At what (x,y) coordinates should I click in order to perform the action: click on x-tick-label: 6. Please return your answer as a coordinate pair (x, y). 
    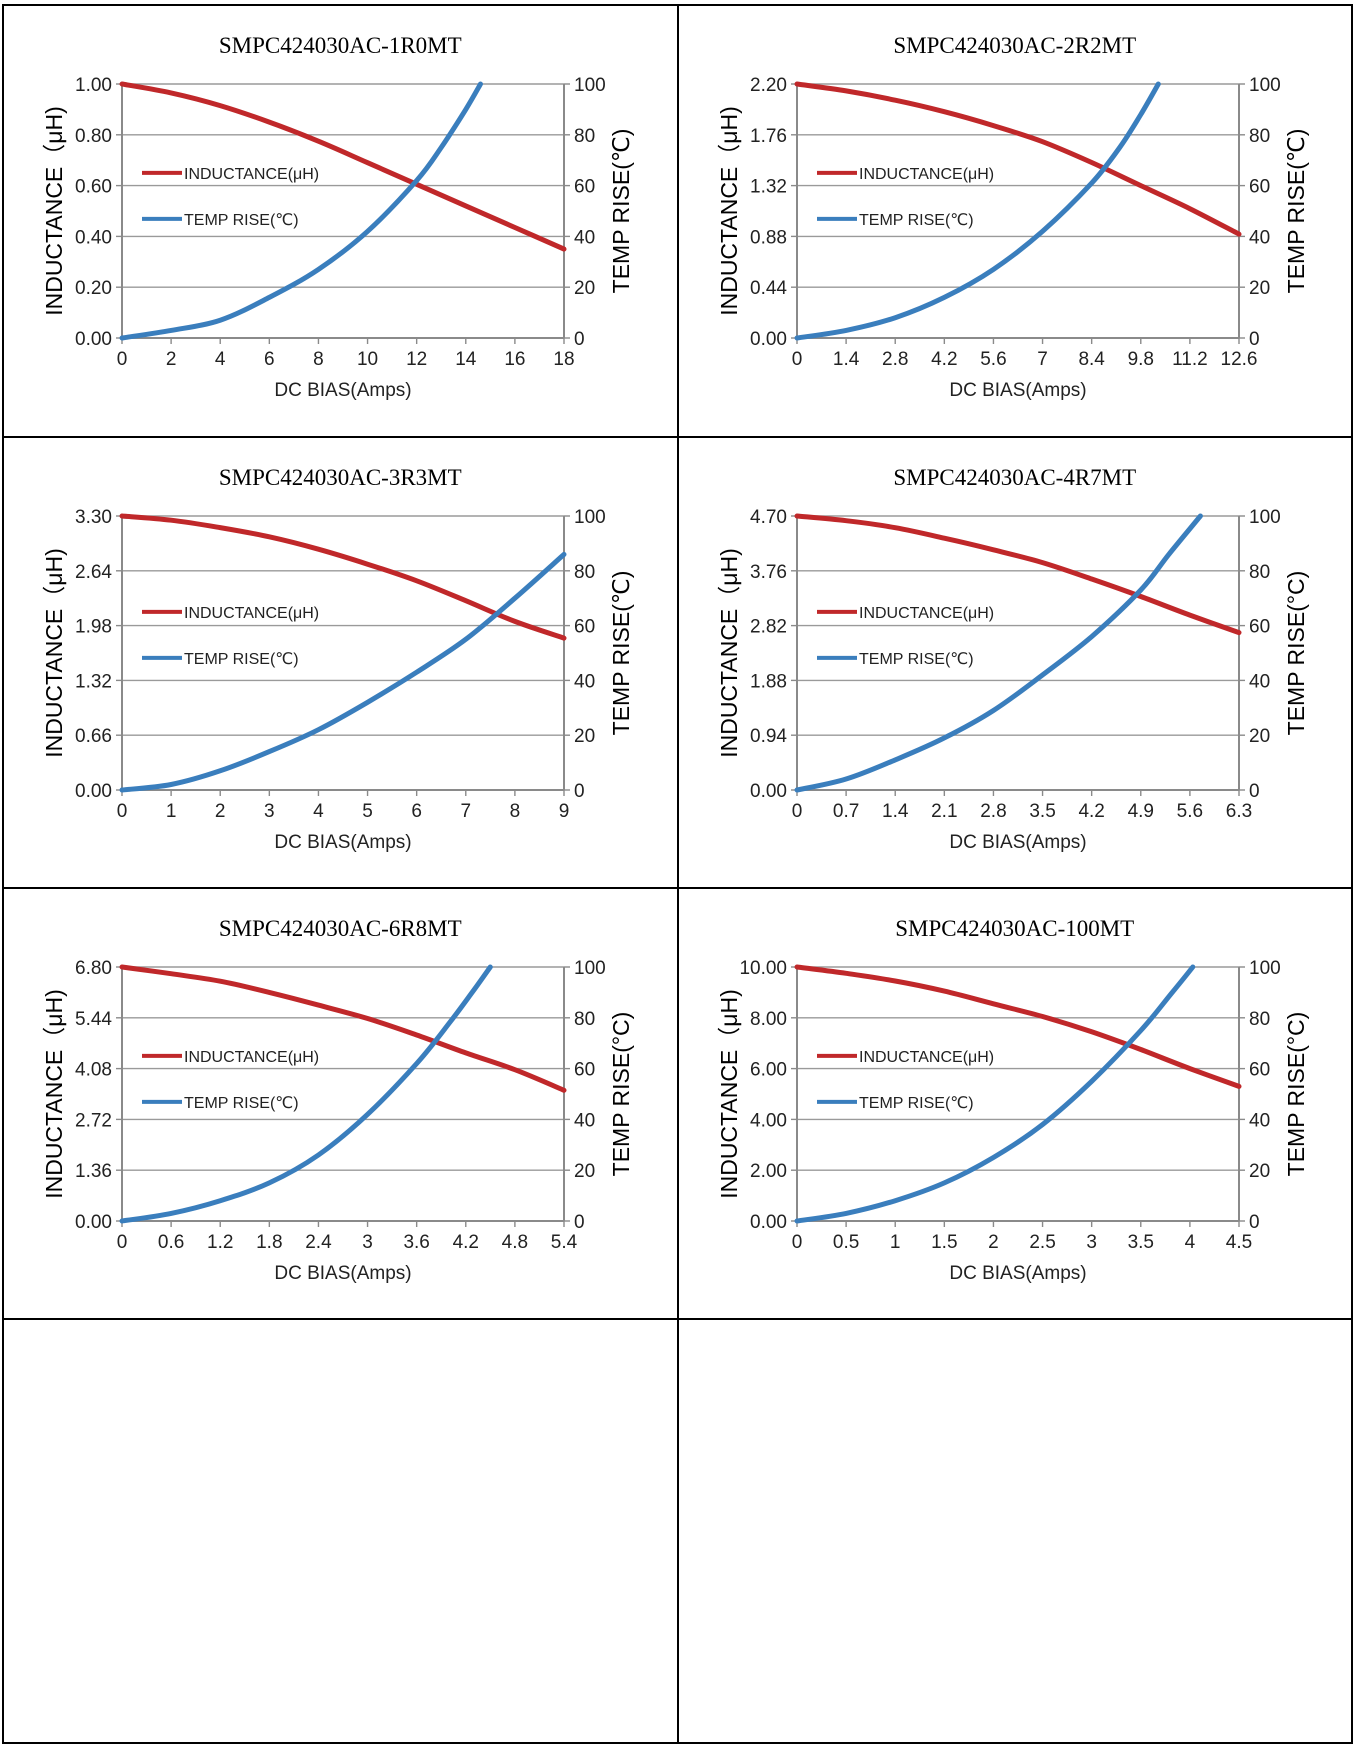
    Looking at the image, I should click on (416, 811).